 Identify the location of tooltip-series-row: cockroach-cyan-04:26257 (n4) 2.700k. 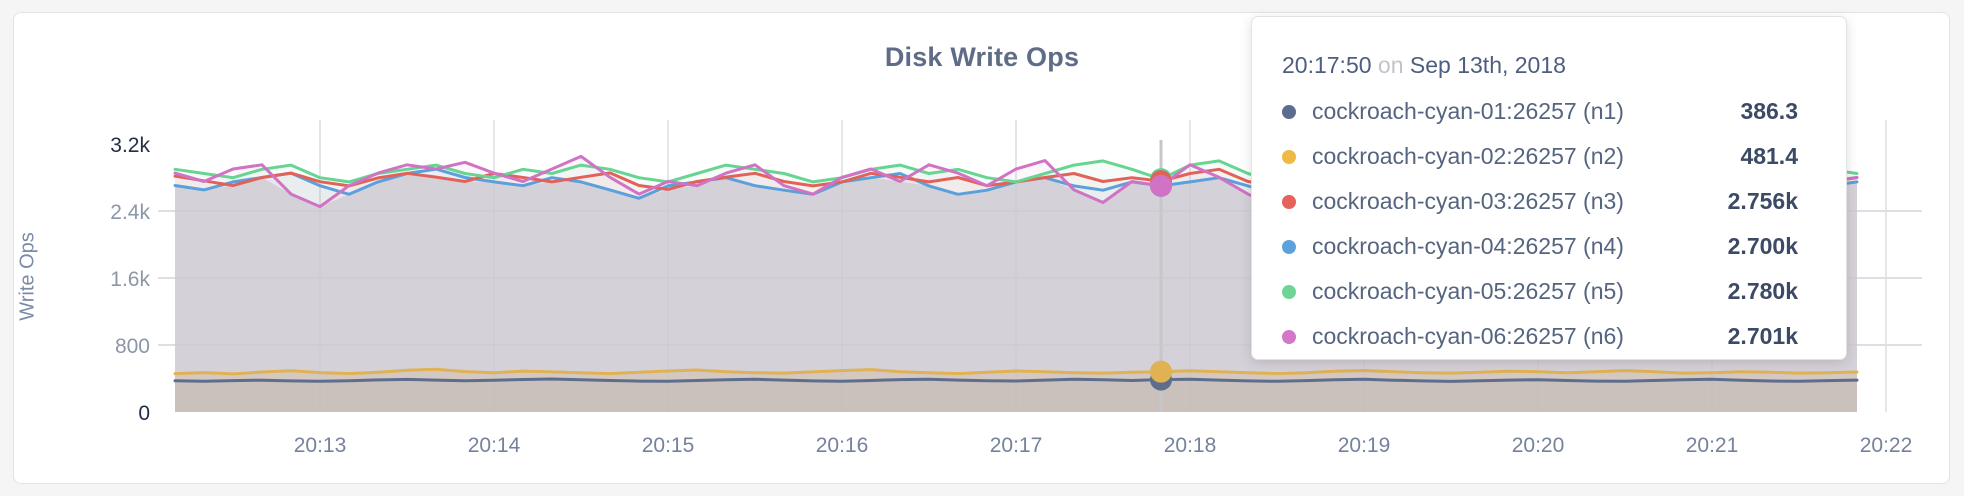
(1540, 246).